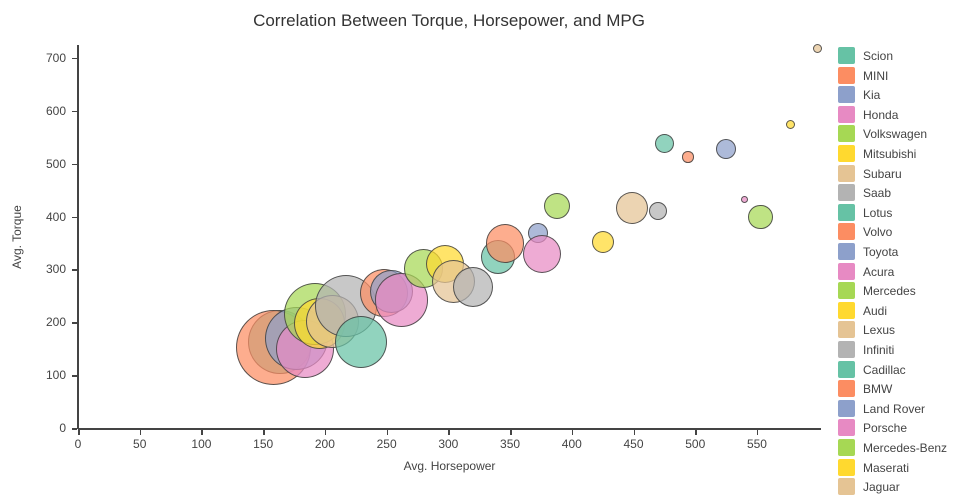  I want to click on legend-item-subaru: Subaru, so click(899, 173).